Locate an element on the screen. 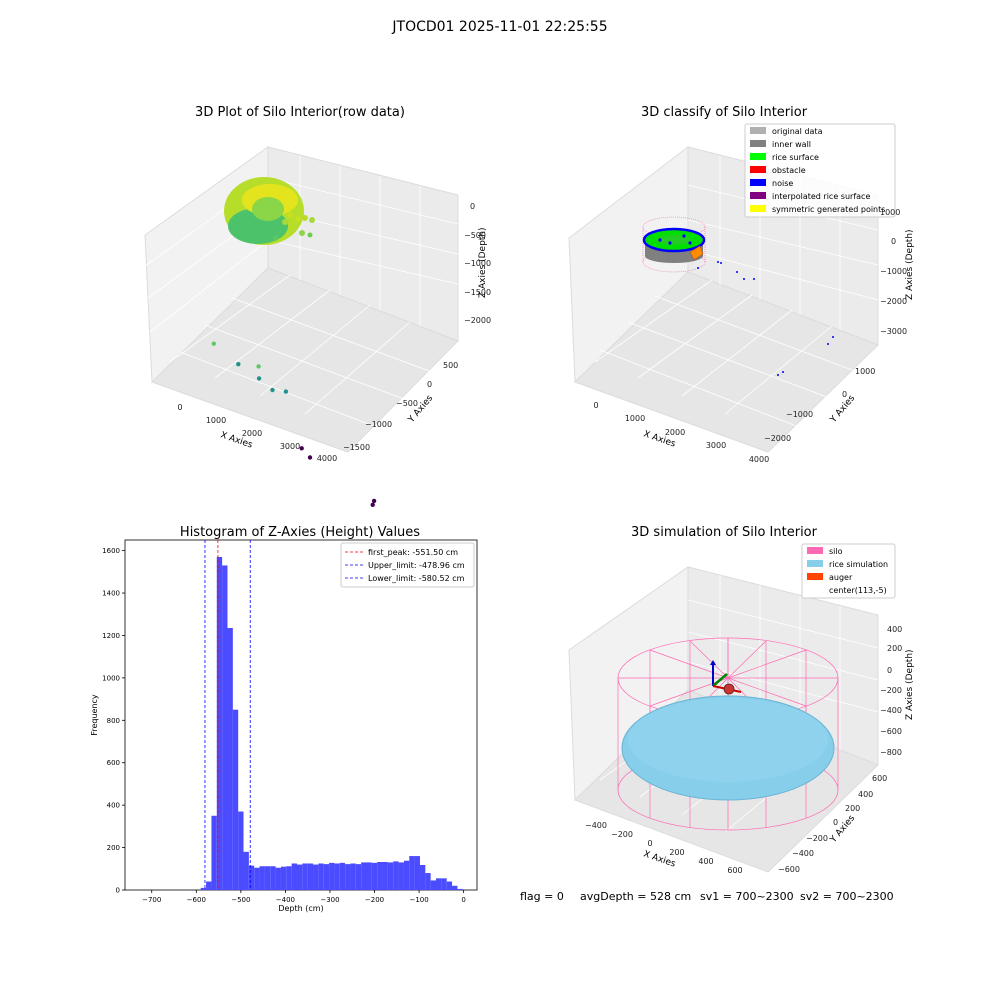 This screenshot has width=1000, height=1000. raw-y-tick: 0 is located at coordinates (429, 384).